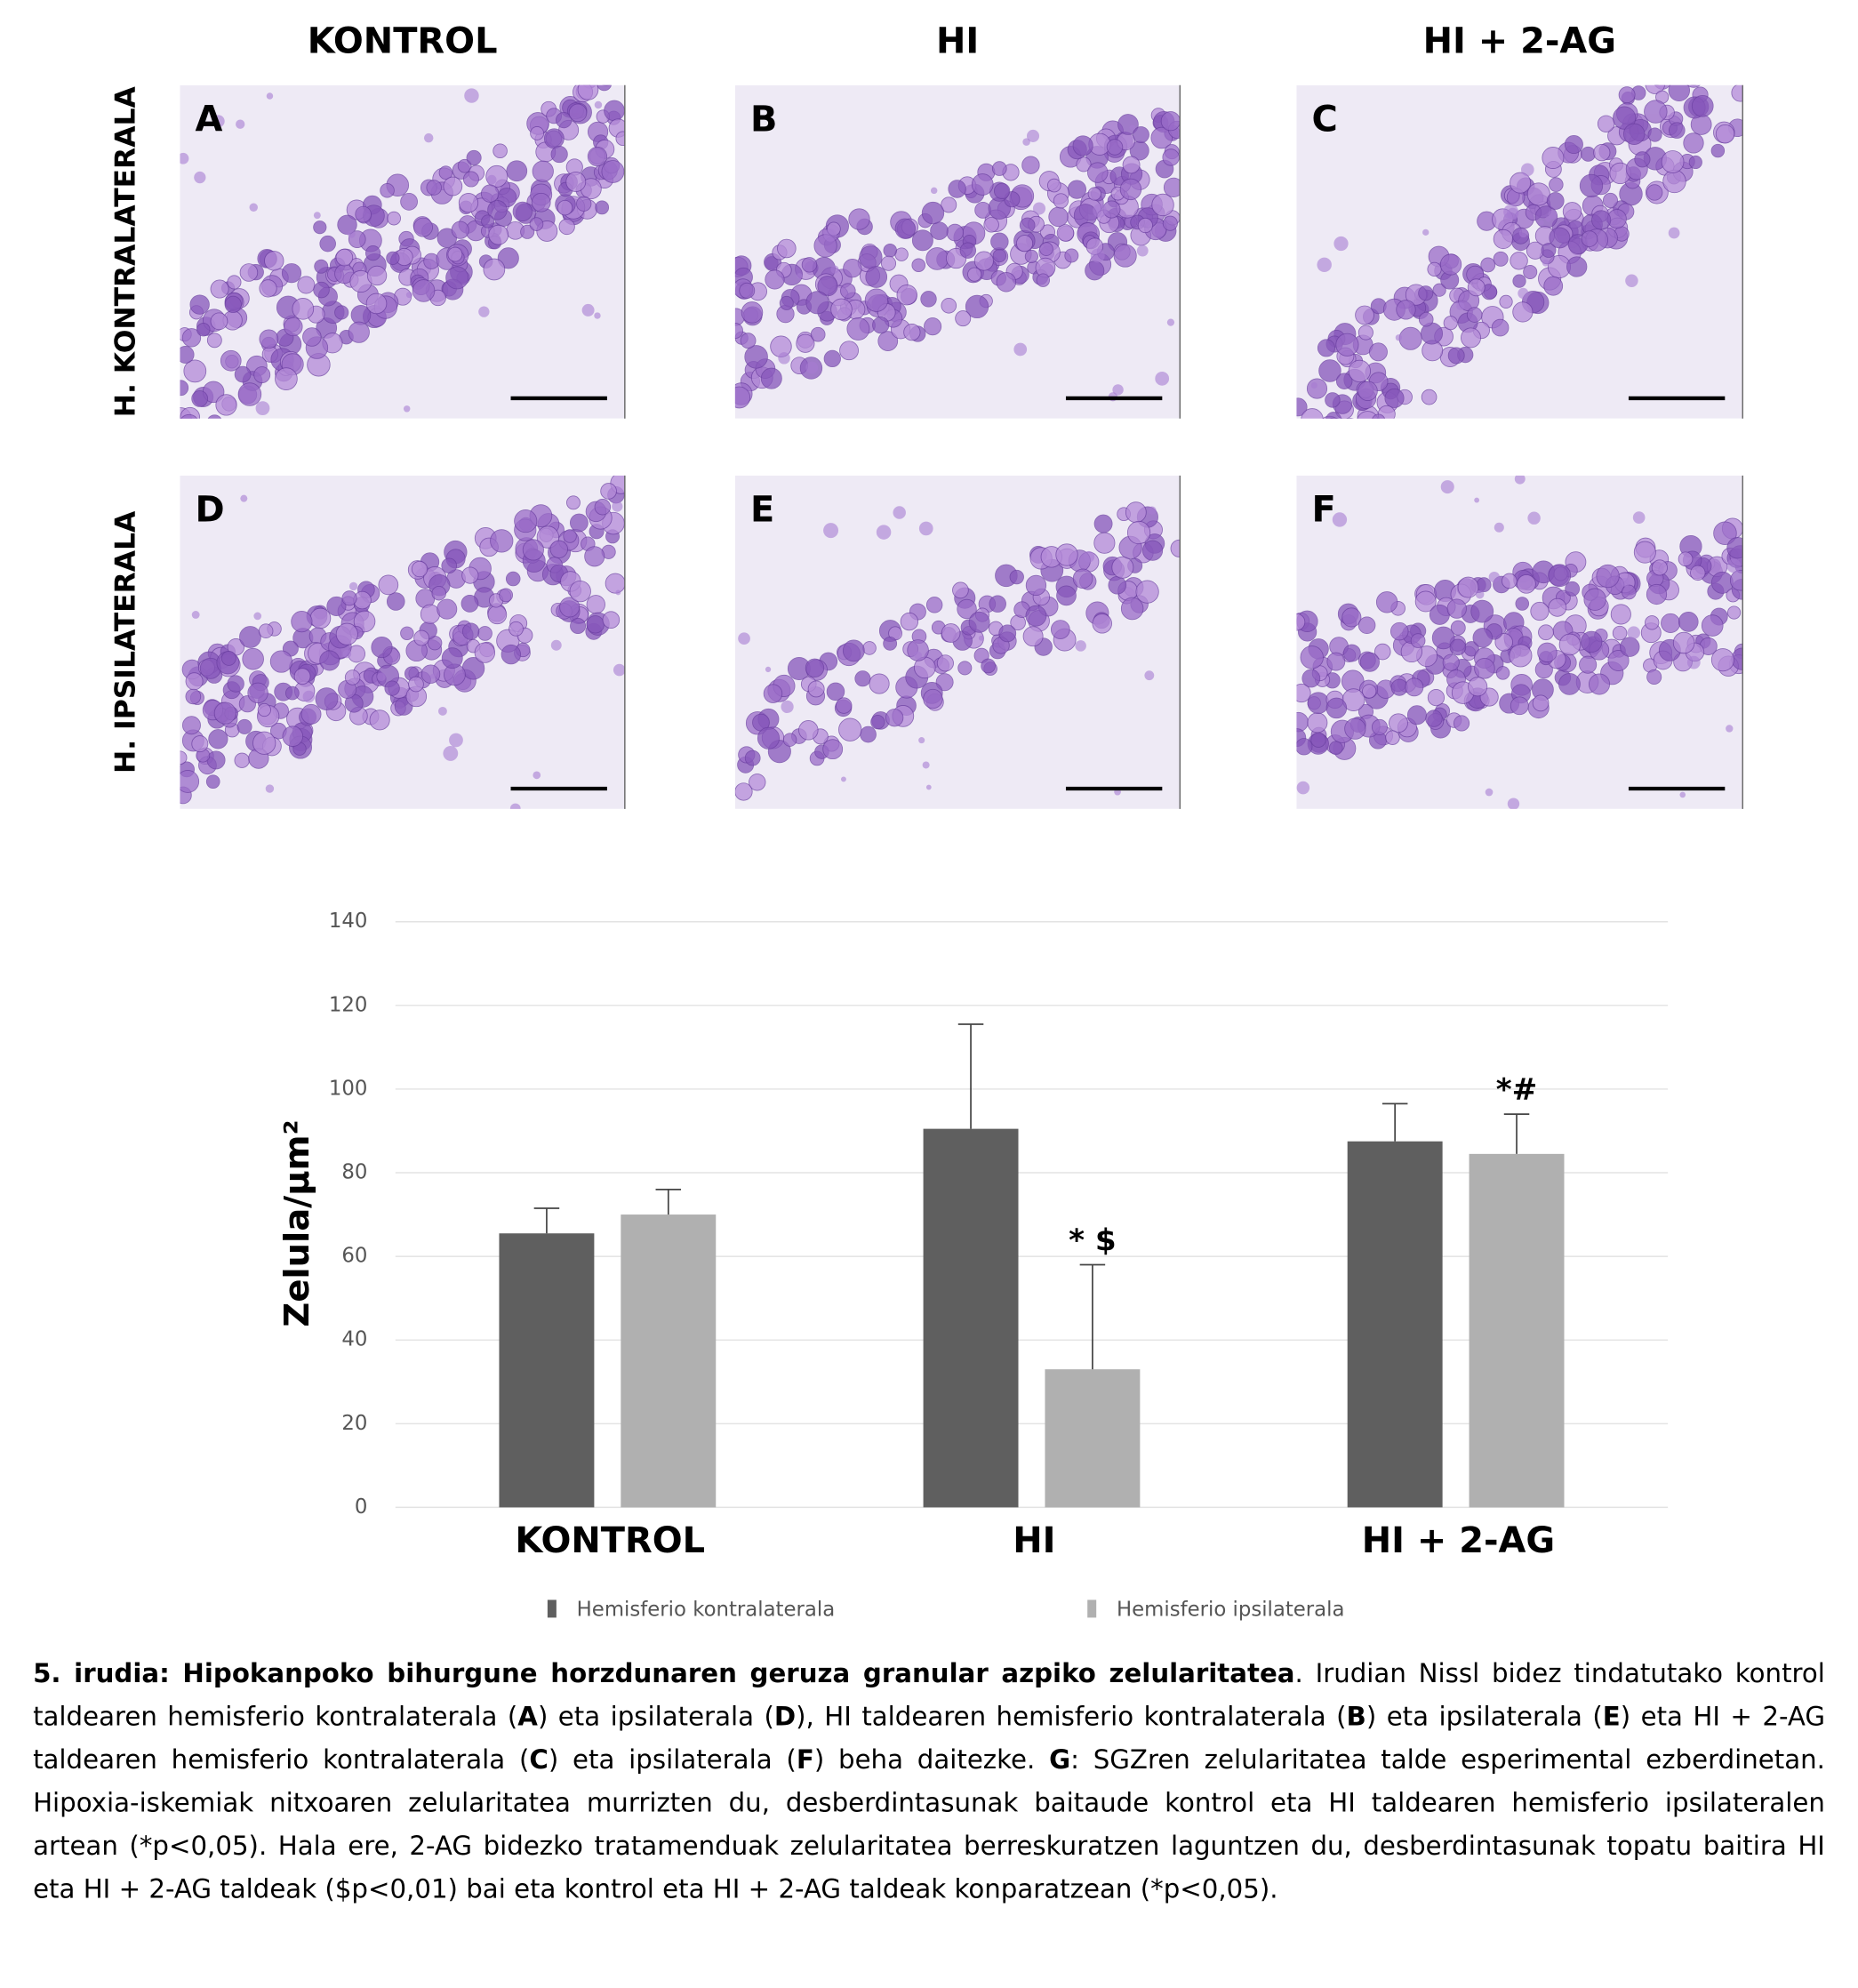  What do you see at coordinates (349, 1088) in the screenshot?
I see `y-tick-label: 100` at bounding box center [349, 1088].